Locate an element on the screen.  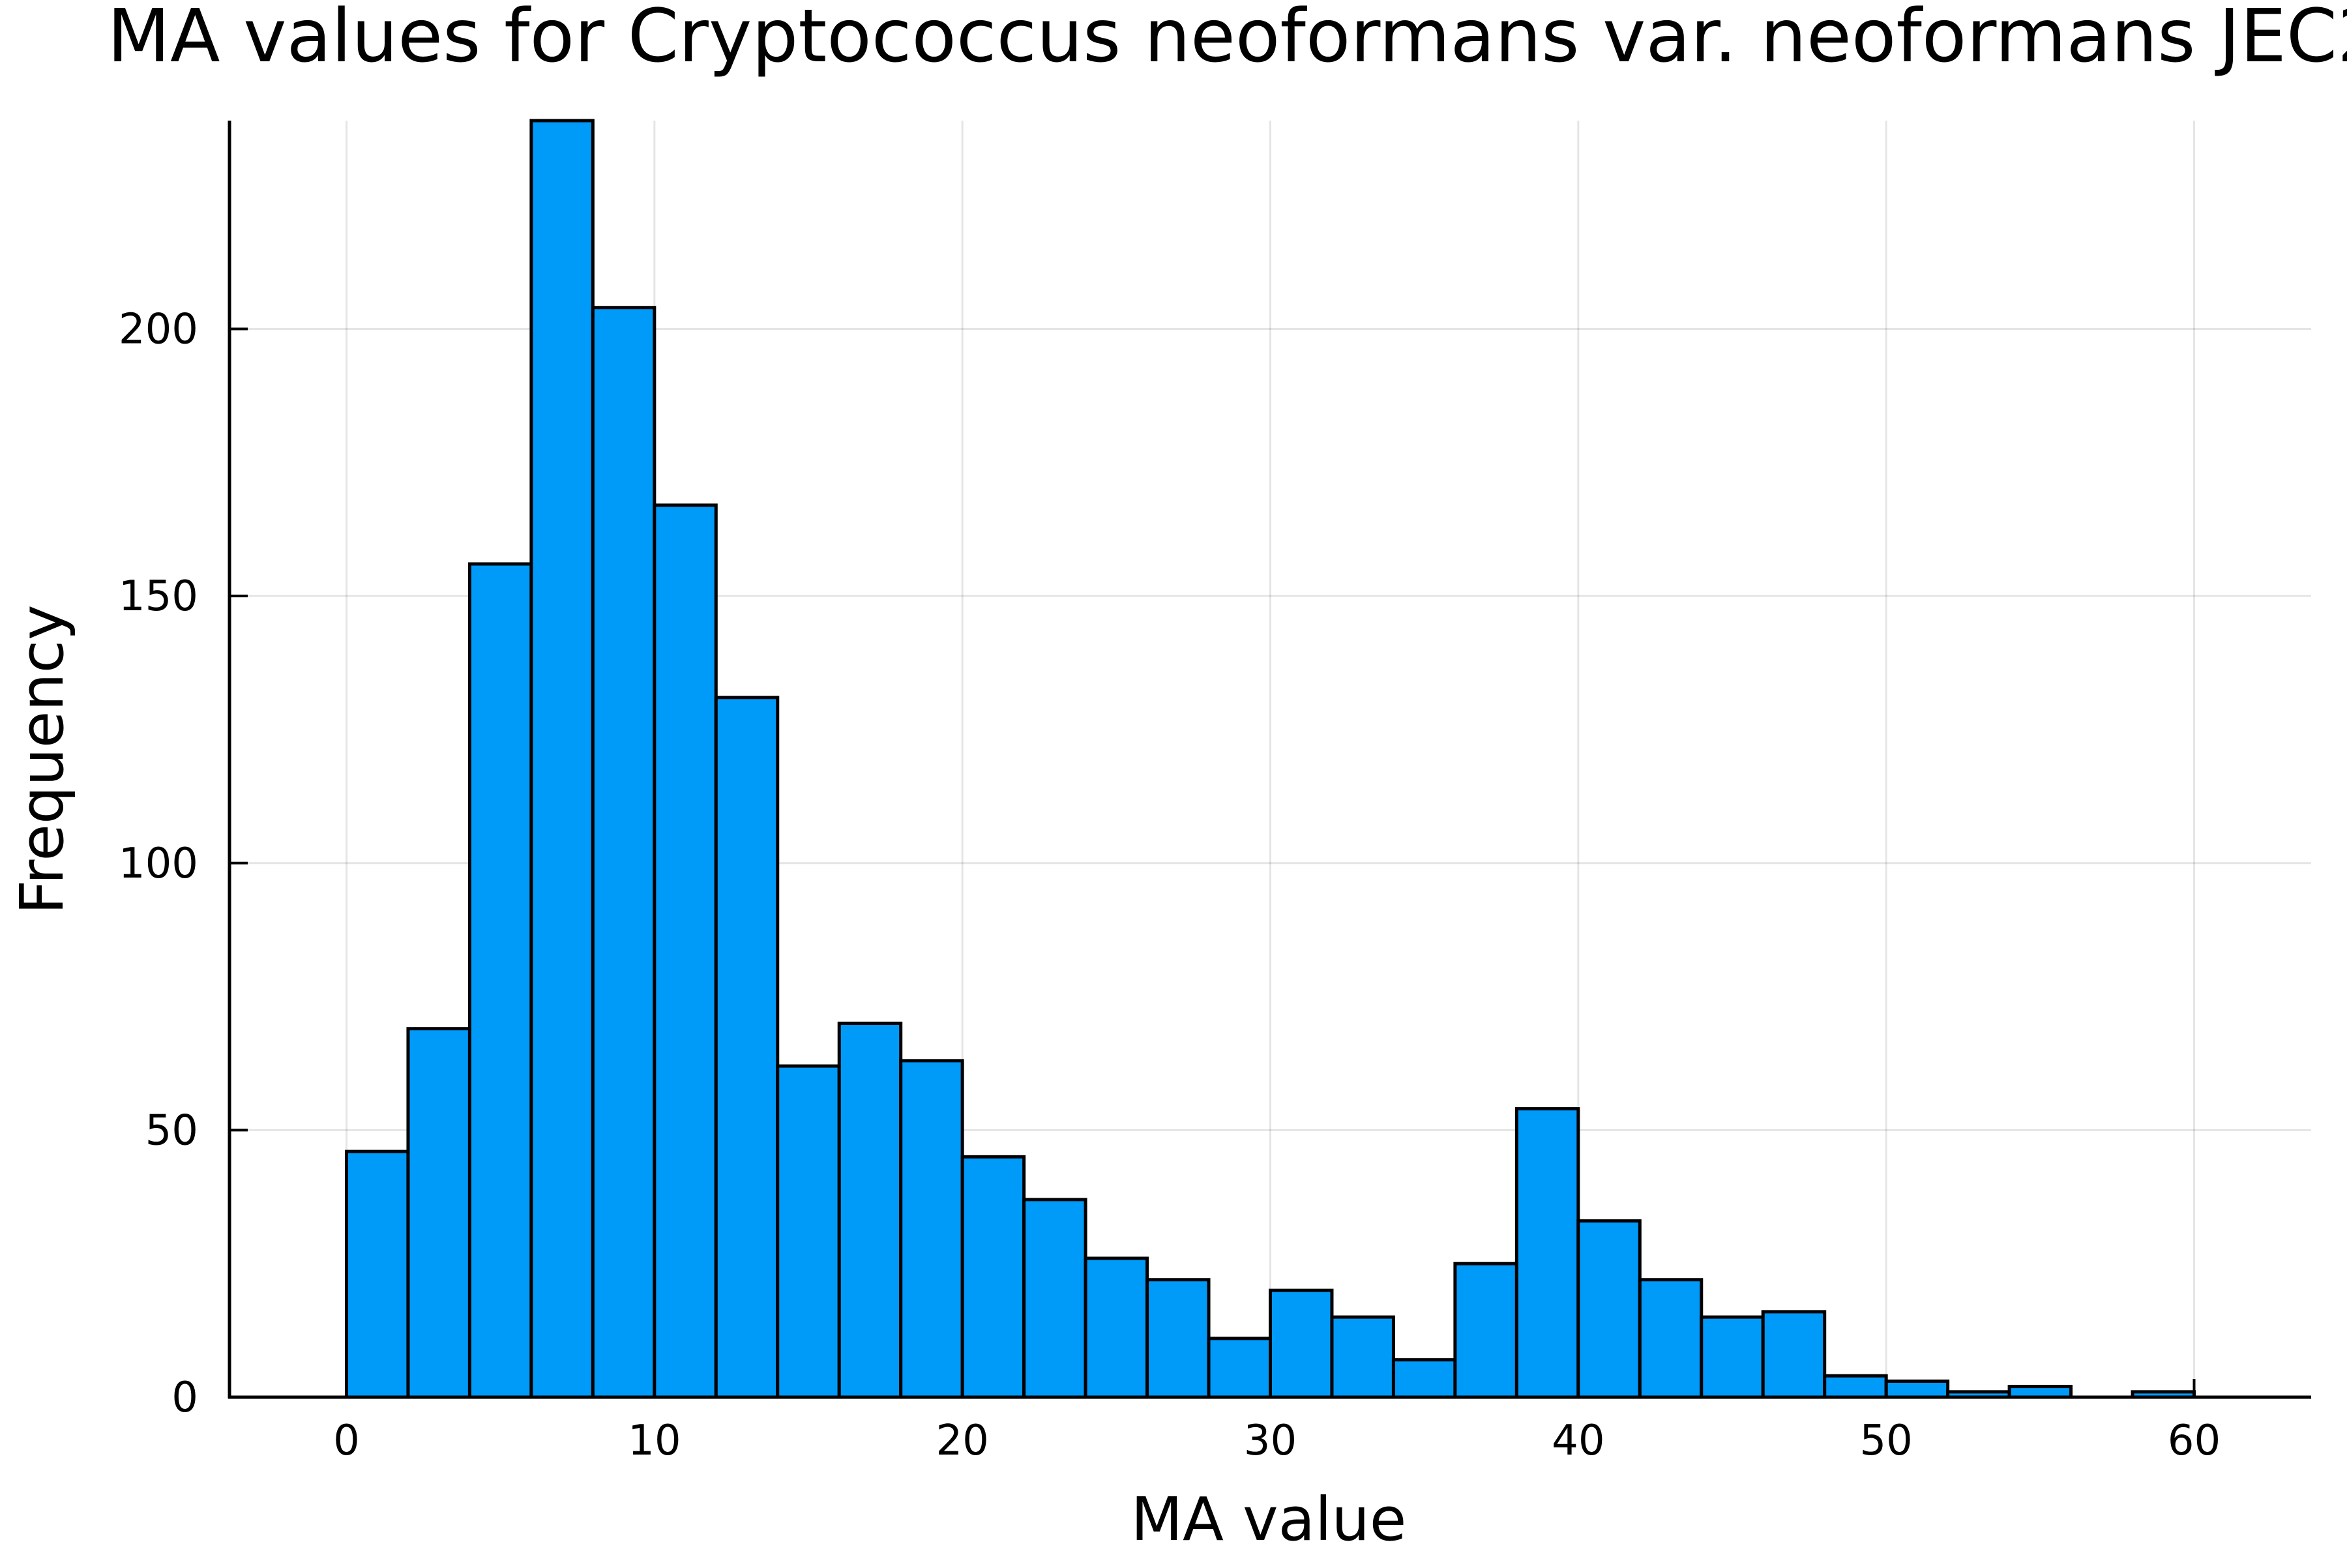
y-tick-label: 150 is located at coordinates (158, 596).